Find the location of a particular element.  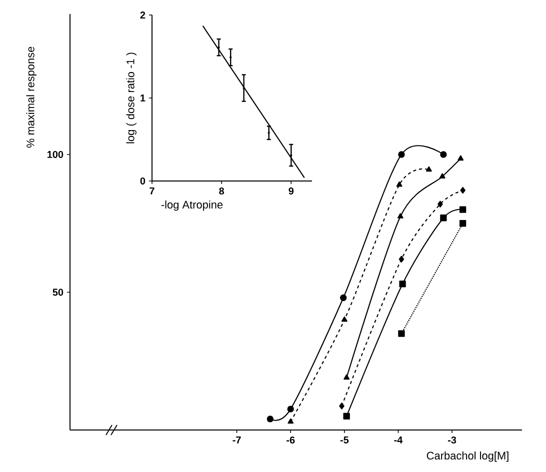

y-tick-label: 2 is located at coordinates (143, 15).